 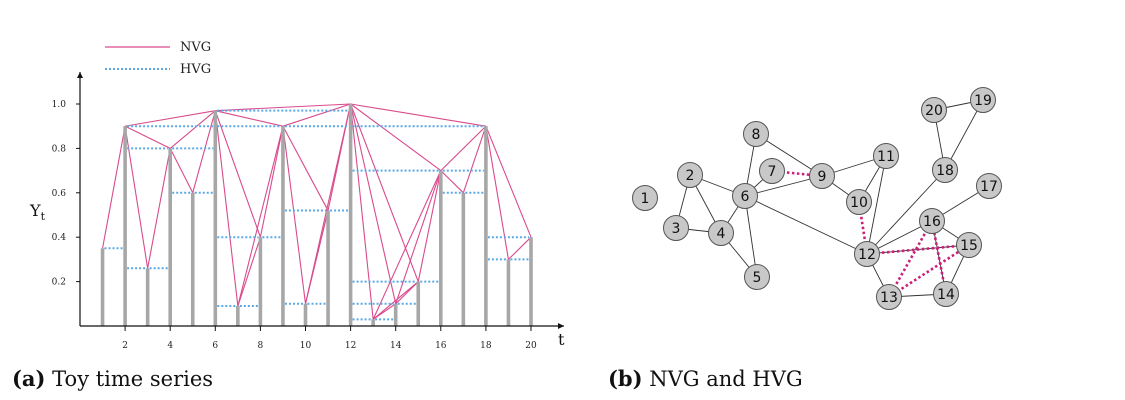 I want to click on network-node-17: 17, so click(x=989, y=186).